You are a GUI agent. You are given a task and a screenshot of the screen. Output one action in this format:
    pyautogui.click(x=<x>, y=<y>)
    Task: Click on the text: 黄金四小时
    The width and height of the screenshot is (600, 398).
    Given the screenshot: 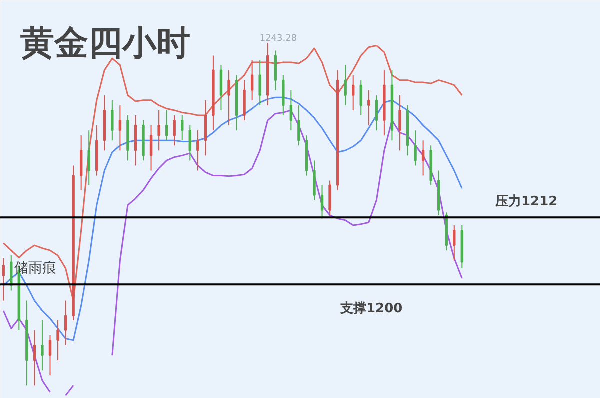 What is the action you would take?
    pyautogui.click(x=105, y=44)
    